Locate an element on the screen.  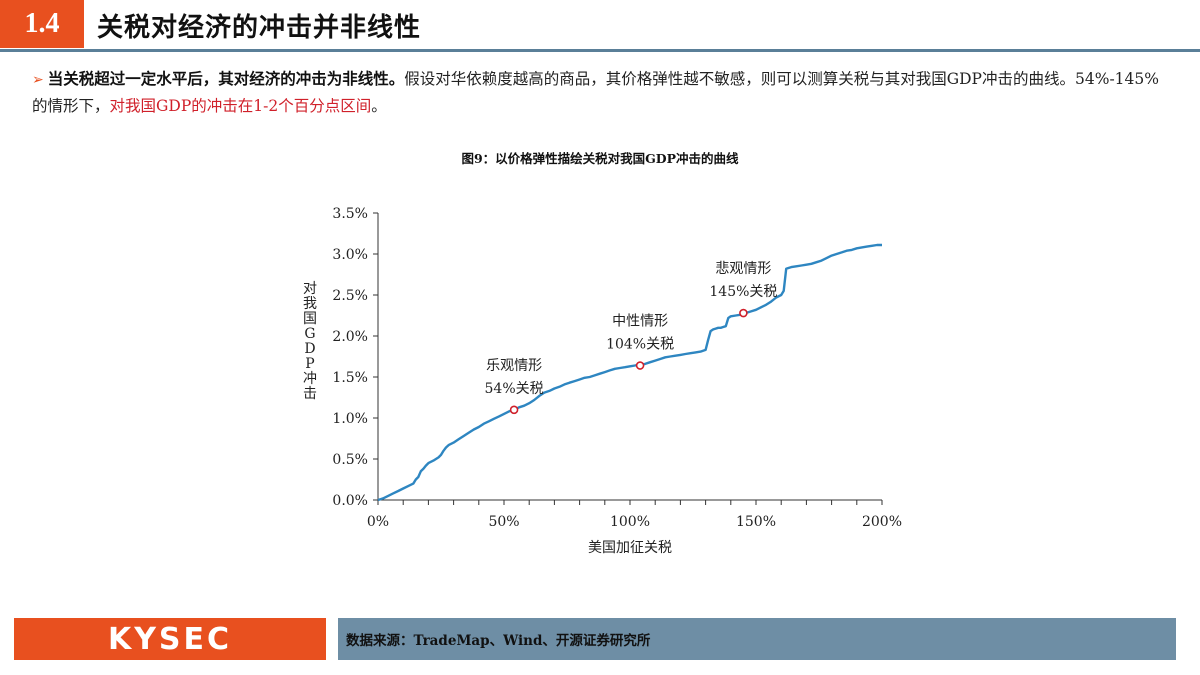
chart-markers is located at coordinates (628, 361).